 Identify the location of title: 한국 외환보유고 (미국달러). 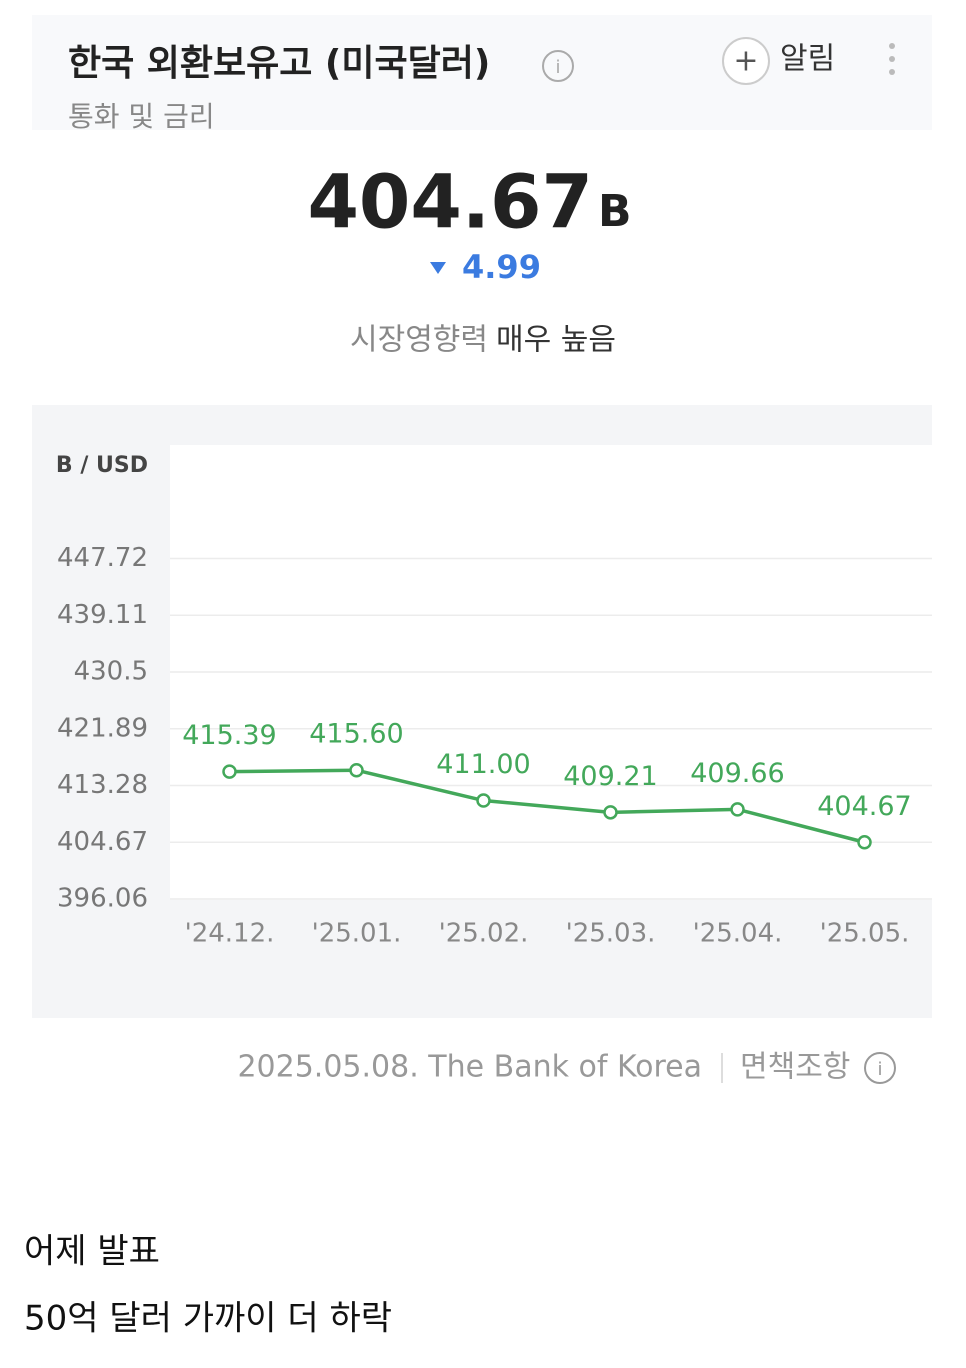
(279, 63).